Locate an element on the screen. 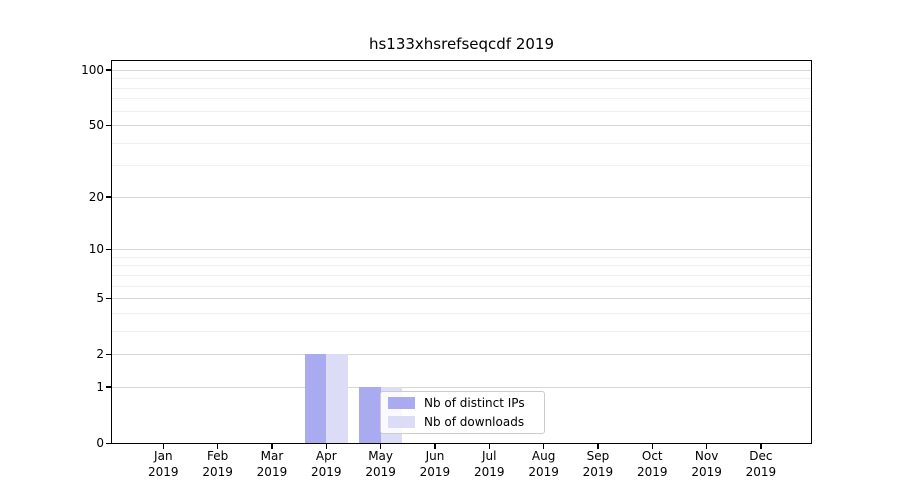 This screenshot has width=900, height=500. chart-title: hs133xhsrefseqcdf 2019 is located at coordinates (461, 44).